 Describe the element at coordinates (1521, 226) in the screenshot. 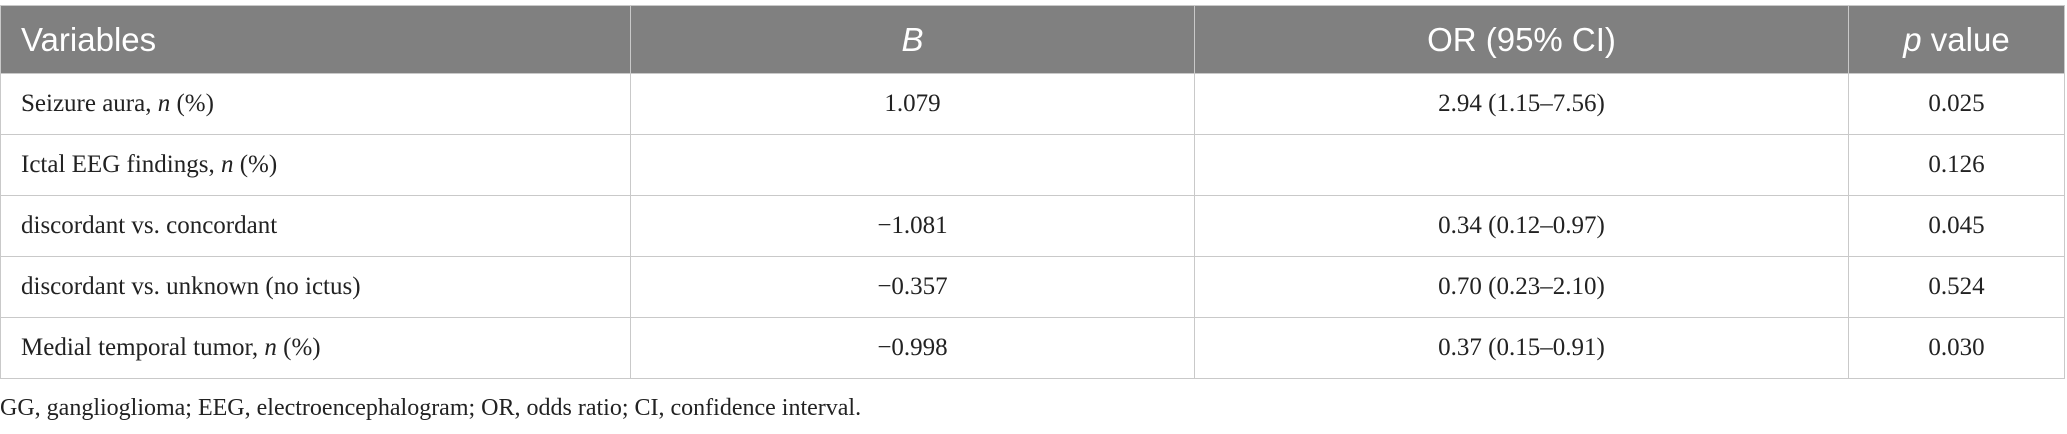

I see `or-cell: 0.34 (0.12–0.97)` at that location.